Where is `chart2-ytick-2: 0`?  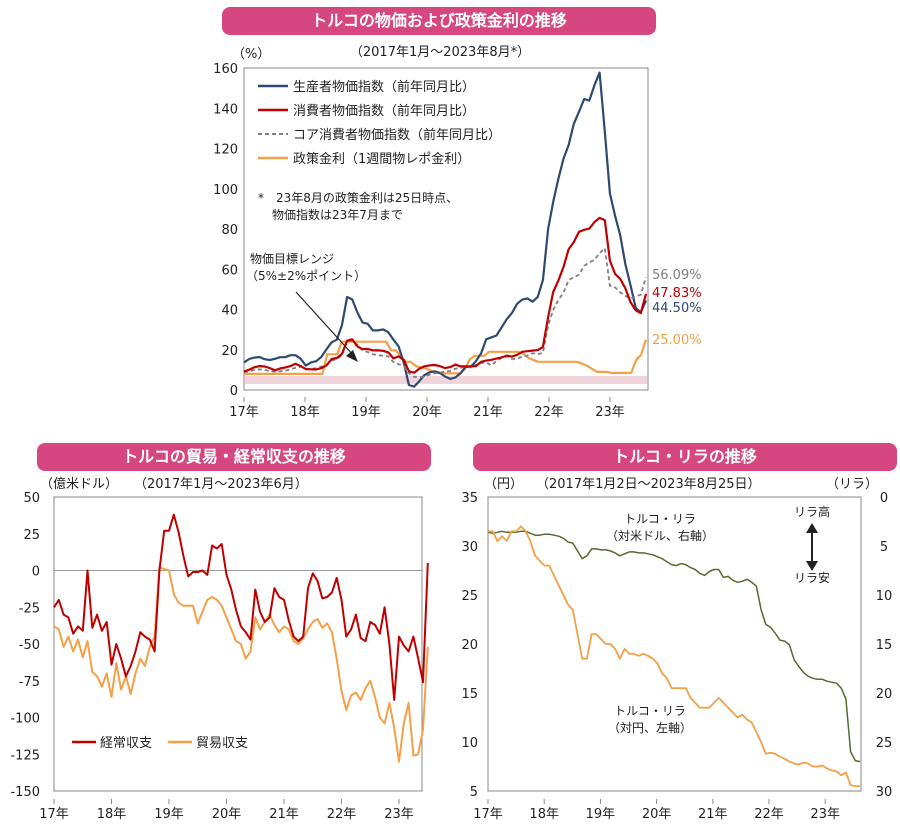 chart2-ytick-2: 0 is located at coordinates (36, 572).